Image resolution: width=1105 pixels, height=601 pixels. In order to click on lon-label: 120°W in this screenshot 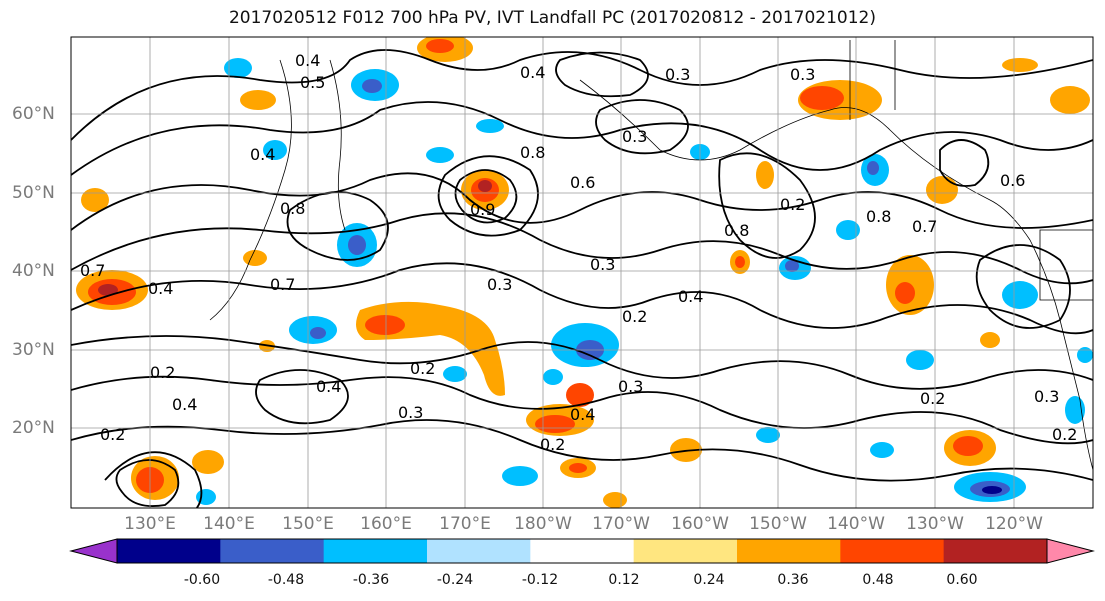, I will do `click(1014, 524)`.